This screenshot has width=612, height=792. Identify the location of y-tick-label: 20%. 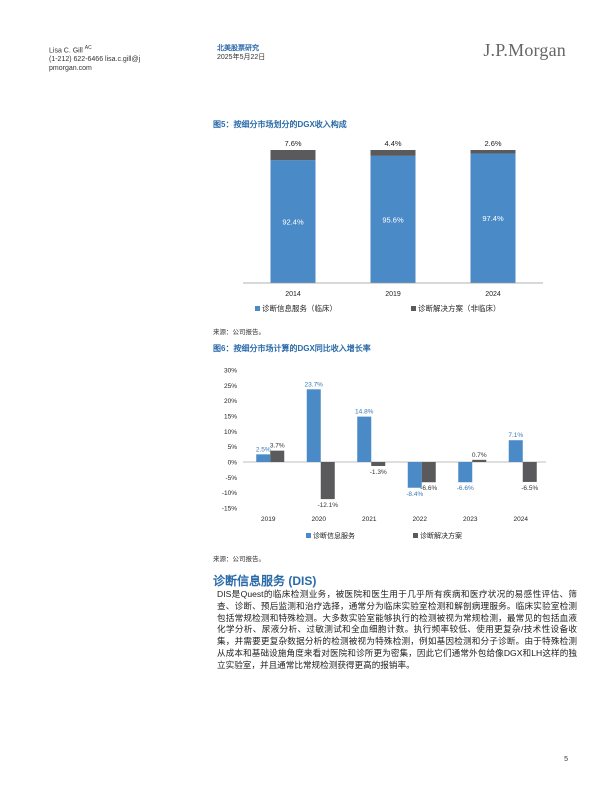
(230, 401).